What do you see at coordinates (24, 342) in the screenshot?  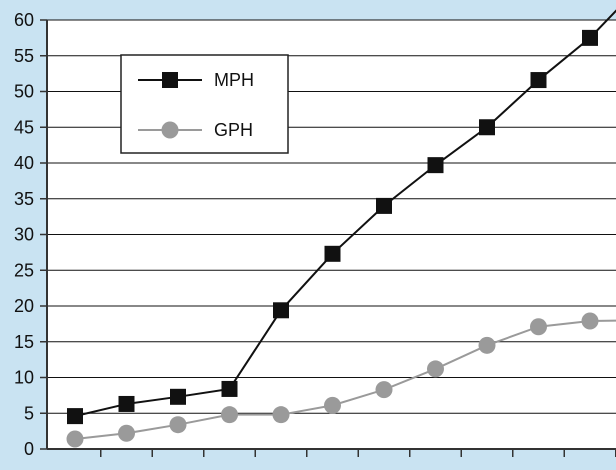 I see `y-tick-label-15: 15` at bounding box center [24, 342].